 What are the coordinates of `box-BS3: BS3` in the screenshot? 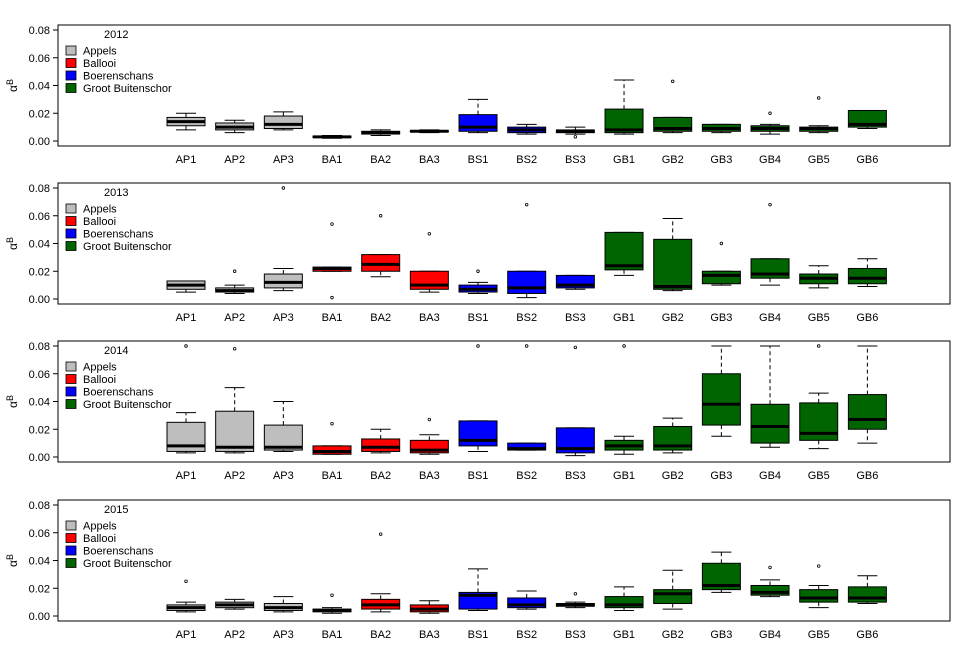 It's located at (575, 413).